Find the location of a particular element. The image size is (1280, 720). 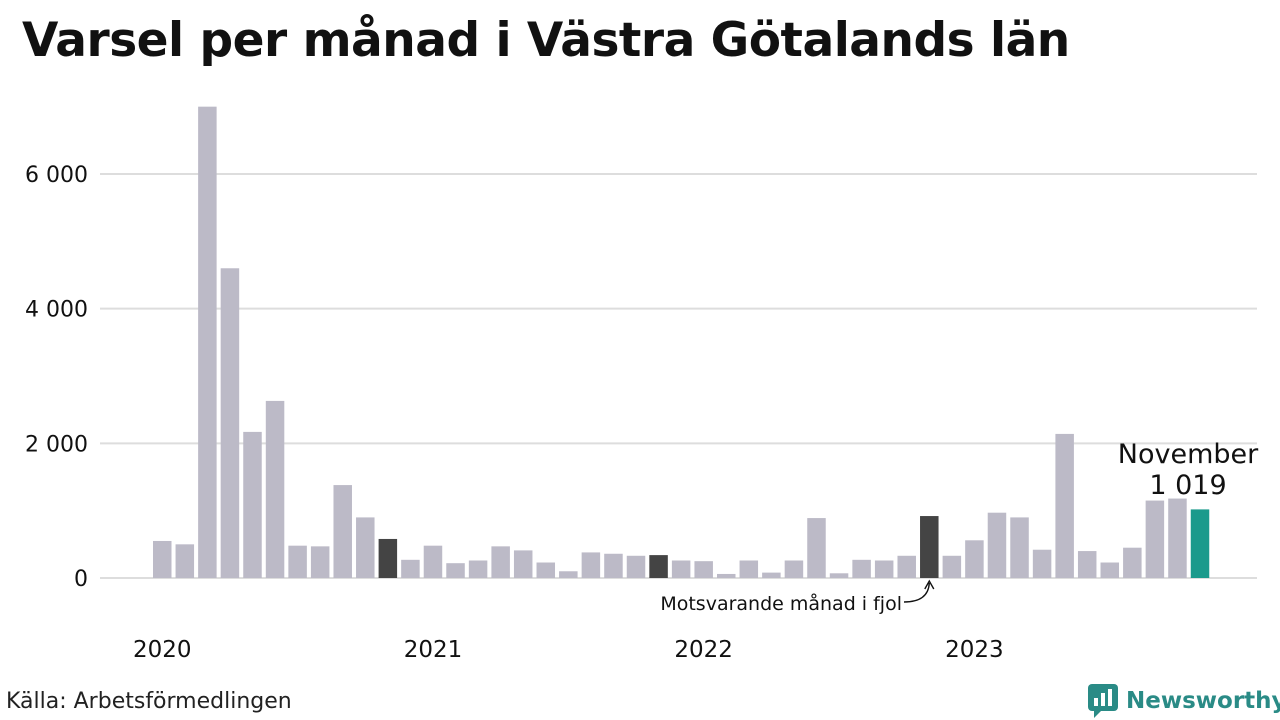

source-text: Källa: Arbetsförmedlingen is located at coordinates (149, 701).